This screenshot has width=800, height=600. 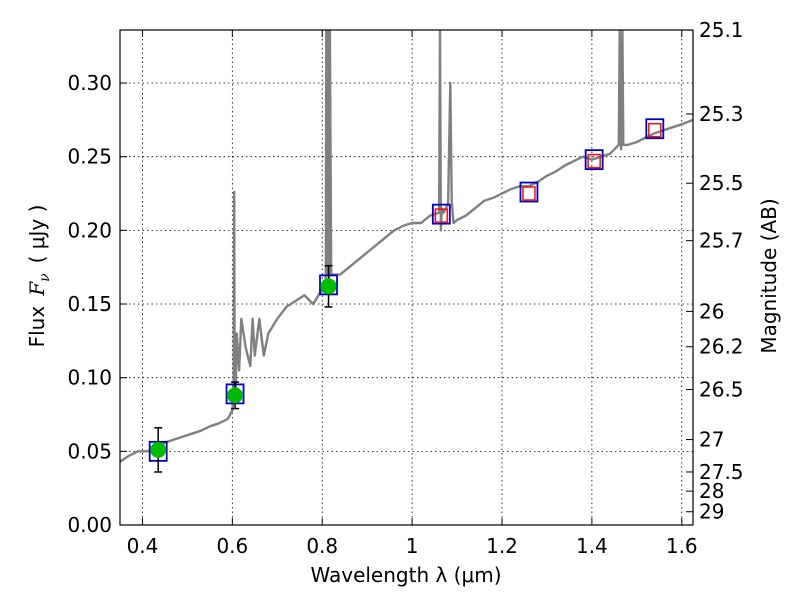 I want to click on y-axis-title-symbol: F, so click(x=37, y=289).